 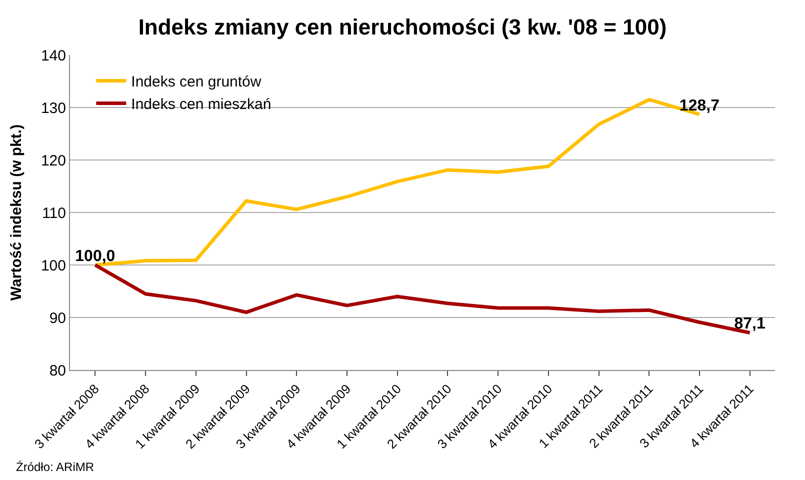 What do you see at coordinates (95, 256) in the screenshot?
I see `data-label: 100,0` at bounding box center [95, 256].